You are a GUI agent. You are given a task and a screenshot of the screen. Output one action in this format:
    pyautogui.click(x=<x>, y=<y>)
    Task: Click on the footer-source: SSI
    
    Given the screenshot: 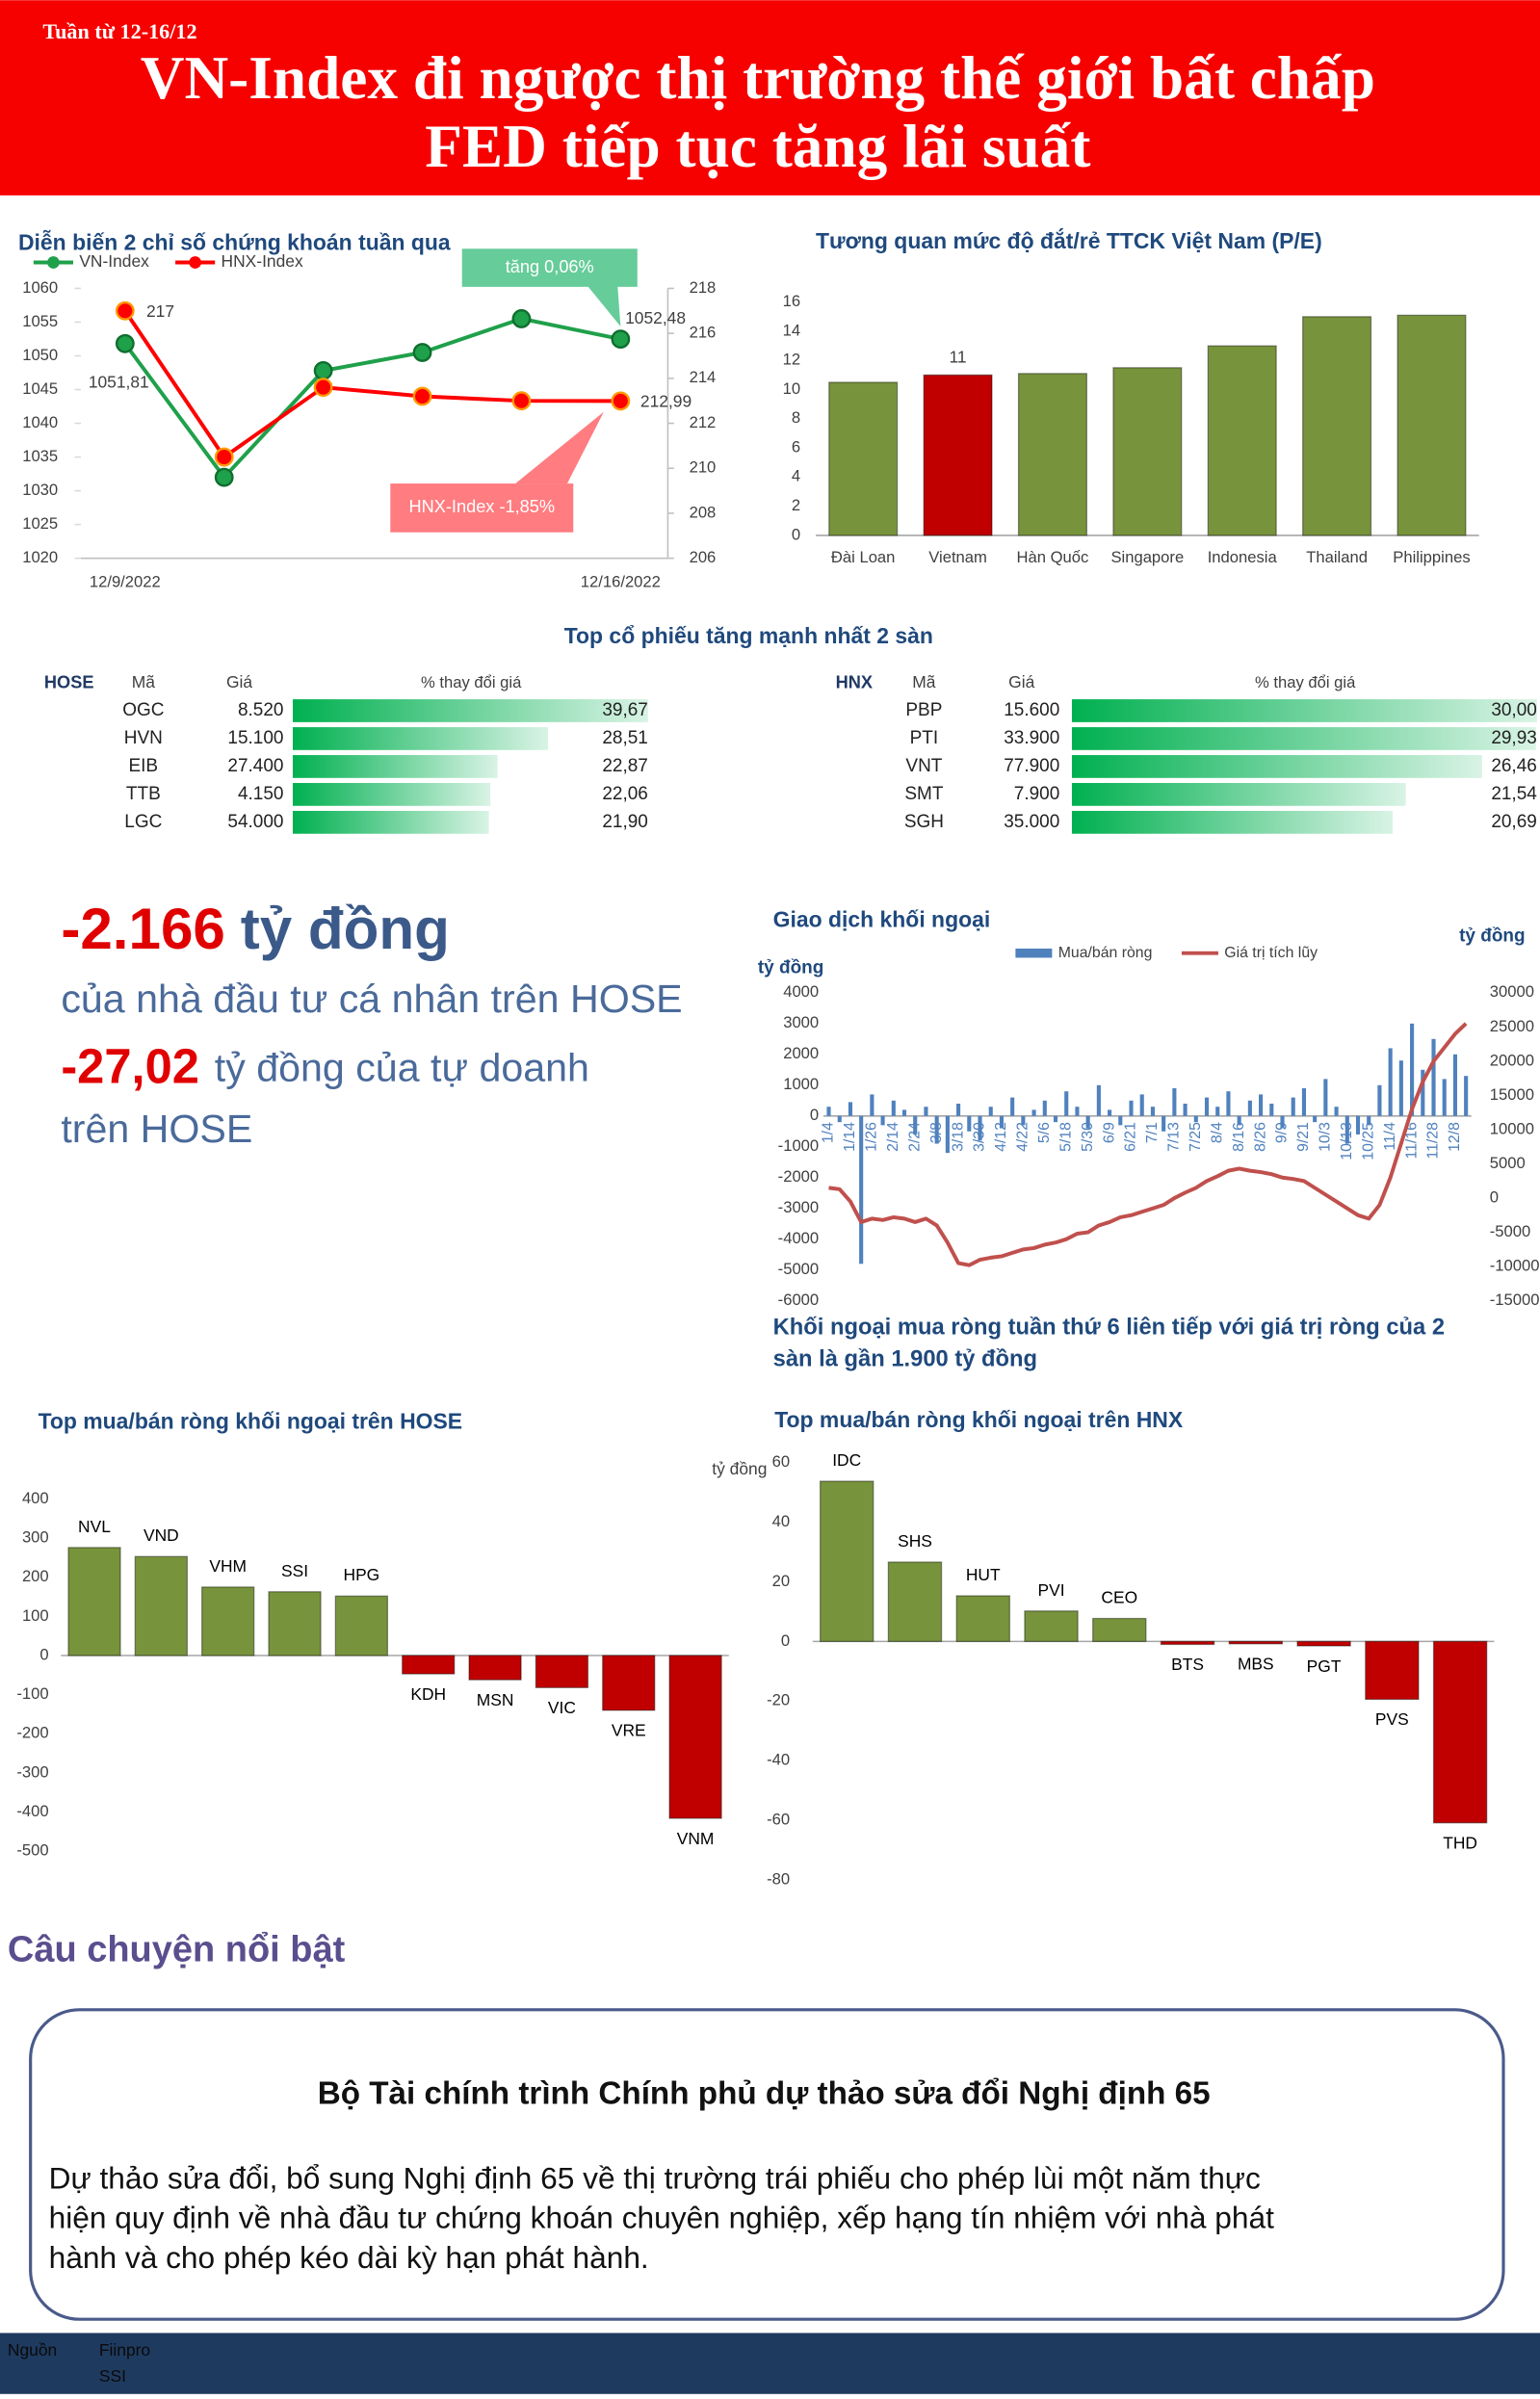 What is the action you would take?
    pyautogui.click(x=112, y=2376)
    